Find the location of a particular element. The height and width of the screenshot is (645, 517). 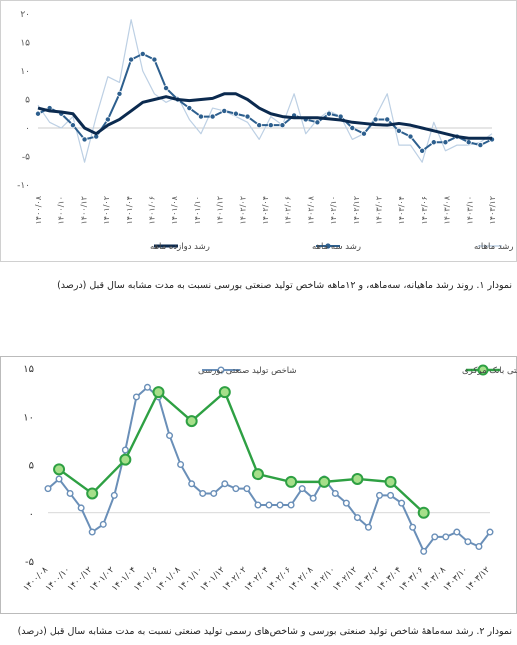

x-tick-label: ۱۴۰۱/۰۶ is located at coordinates (152, 210).